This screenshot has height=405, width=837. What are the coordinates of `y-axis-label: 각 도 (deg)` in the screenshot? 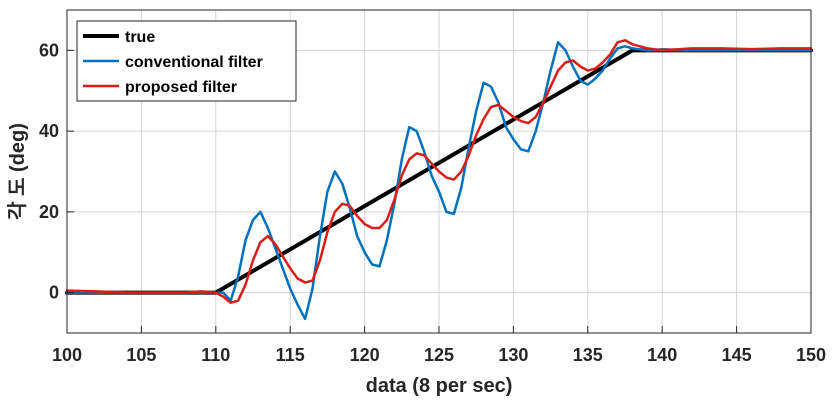 It's located at (17, 171).